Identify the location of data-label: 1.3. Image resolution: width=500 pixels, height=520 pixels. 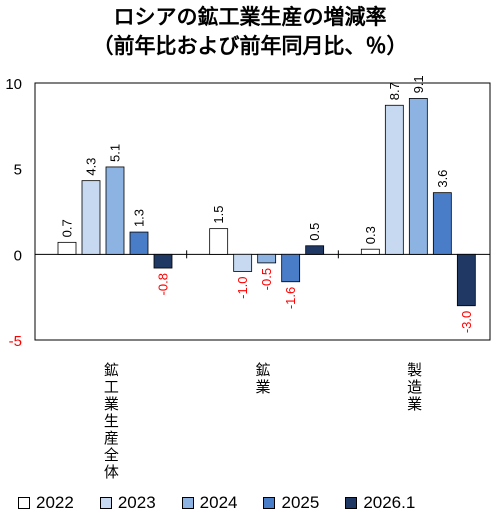
(139, 218).